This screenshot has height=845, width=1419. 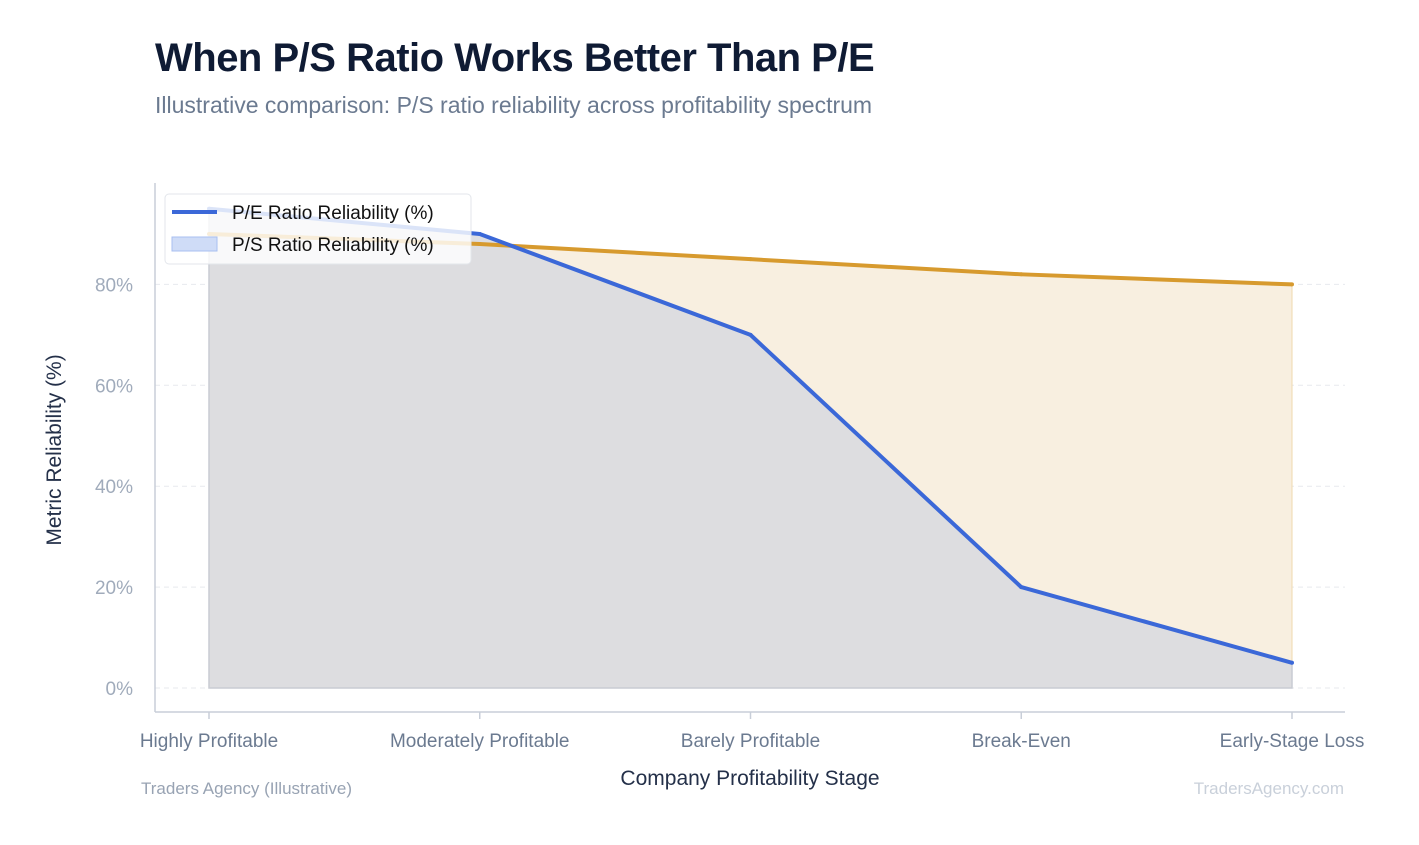 What do you see at coordinates (120, 689) in the screenshot?
I see `y-tick-label-0: 0%` at bounding box center [120, 689].